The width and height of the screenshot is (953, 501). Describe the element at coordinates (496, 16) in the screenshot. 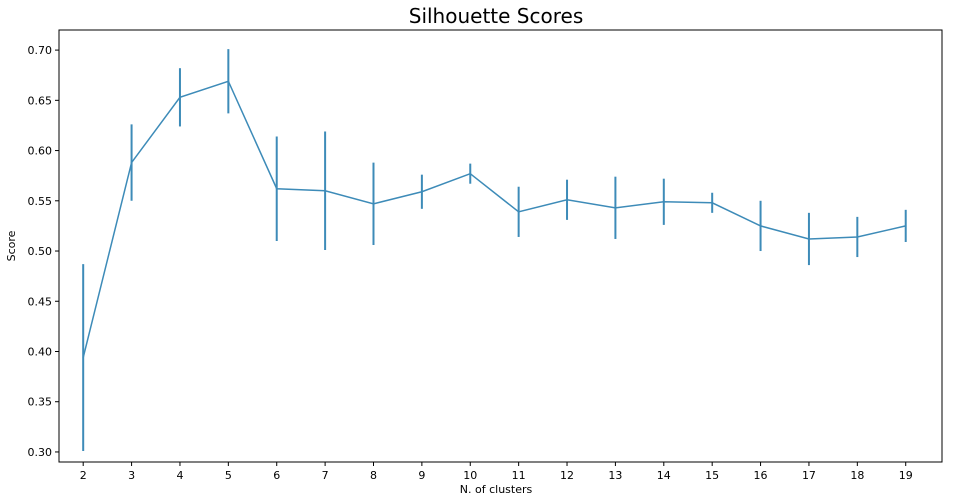

I see `chart-title: Silhouette Scores` at that location.